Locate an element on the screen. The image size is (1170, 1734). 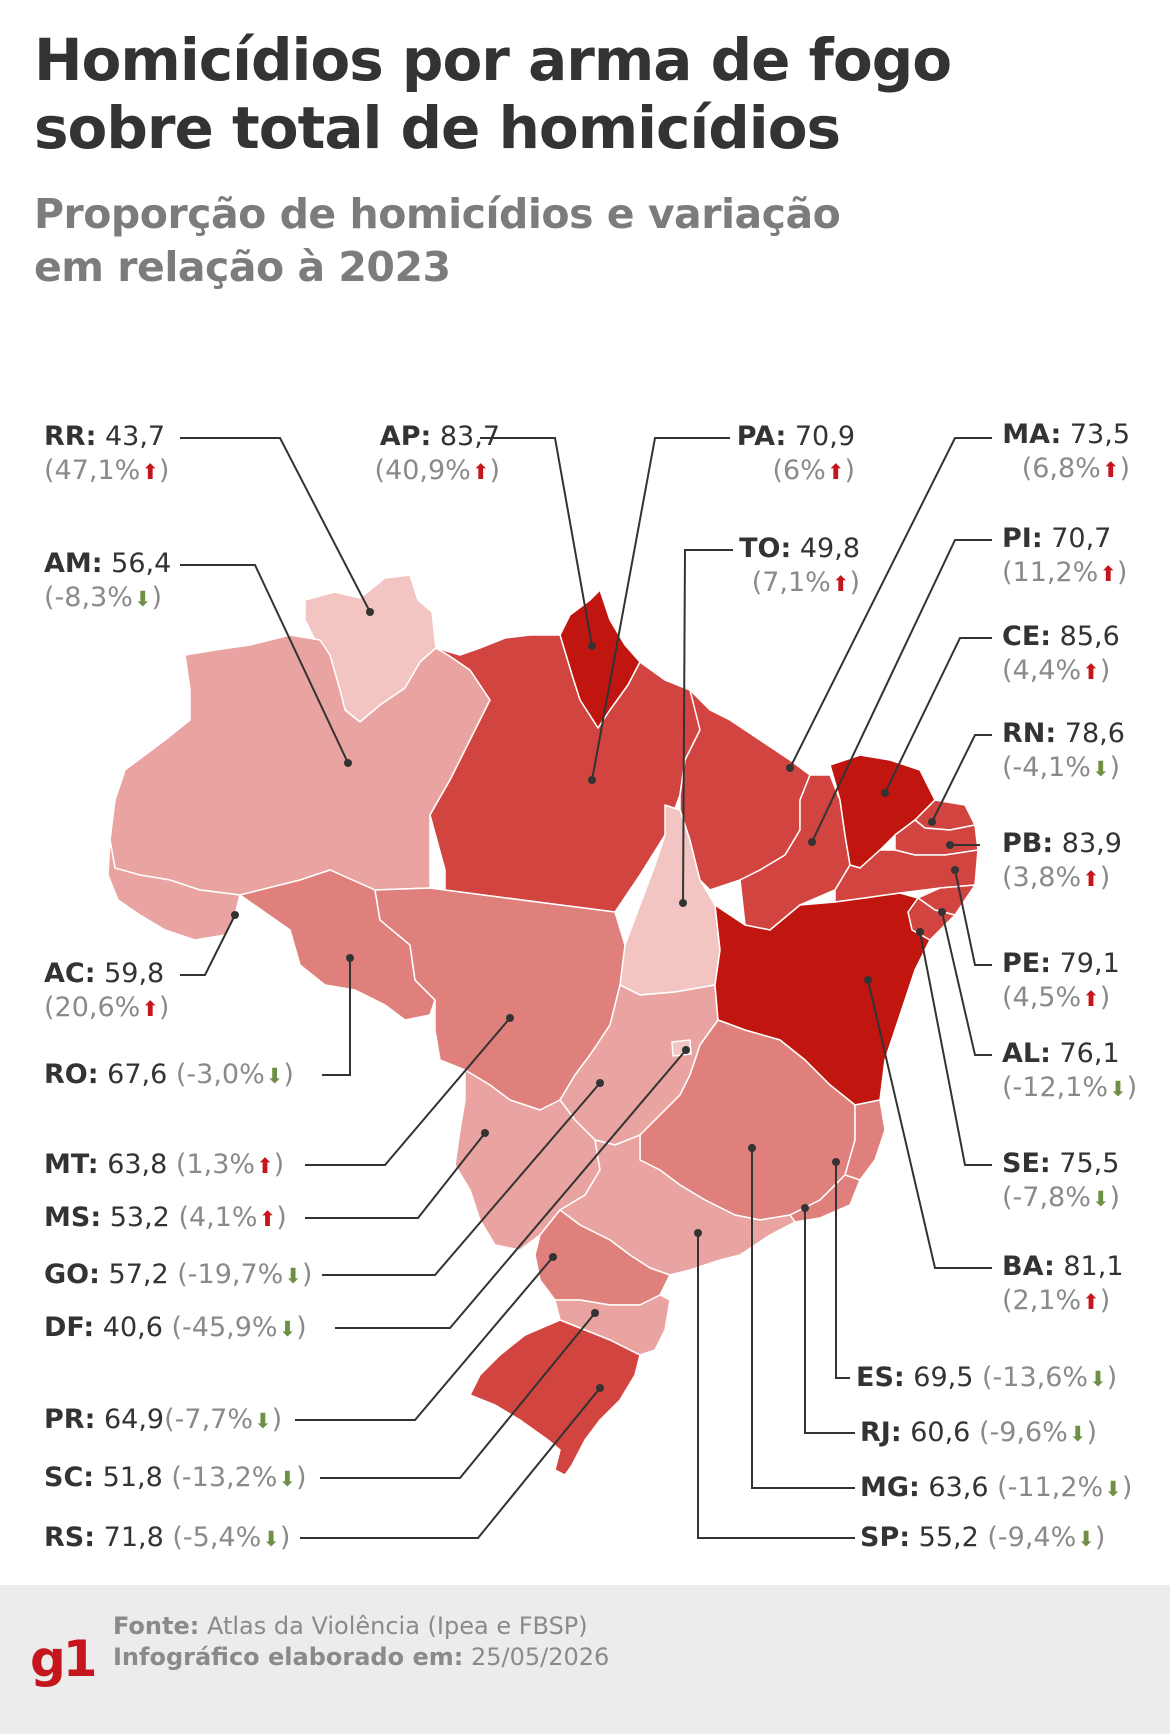
leader-line-am is located at coordinates (264, 664).